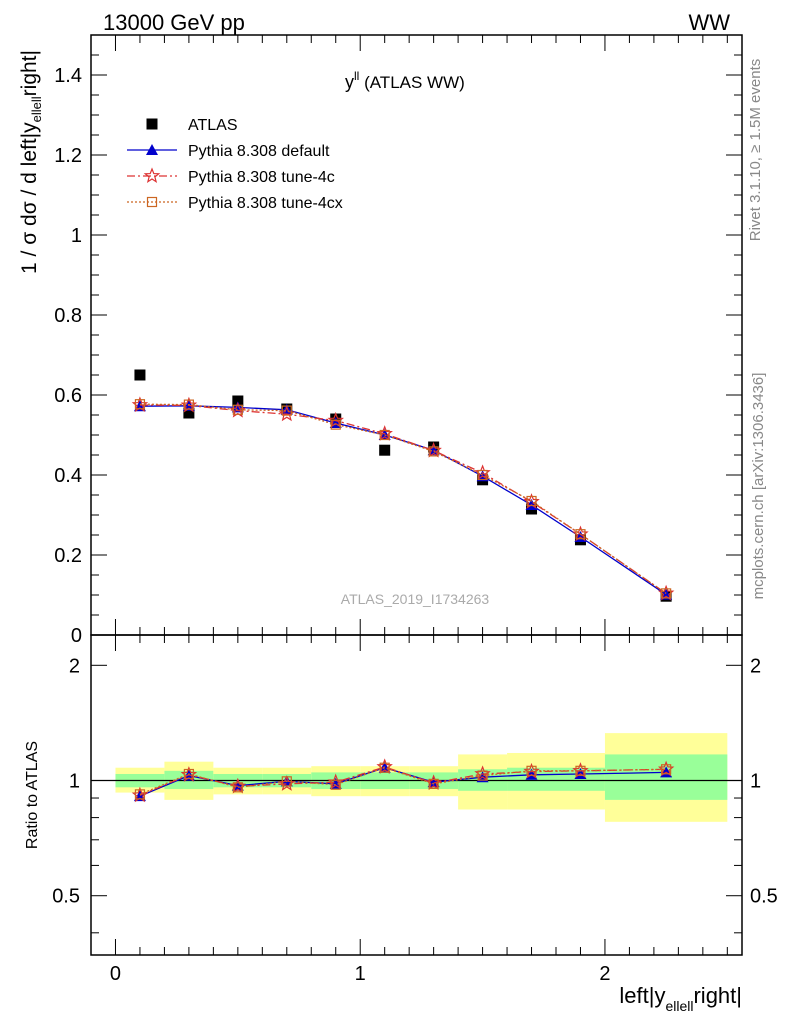 This screenshot has height=1024, width=786. I want to click on ratio-y-tick-label: 0.5, so click(66, 897).